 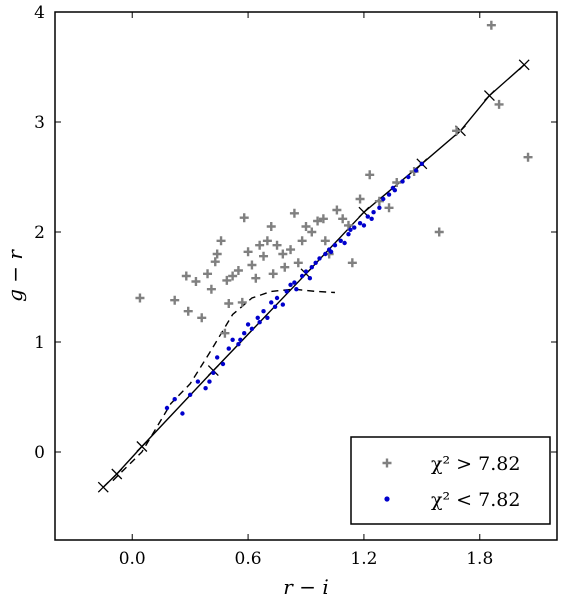 What do you see at coordinates (39, 343) in the screenshot?
I see `y-tick-label: 1` at bounding box center [39, 343].